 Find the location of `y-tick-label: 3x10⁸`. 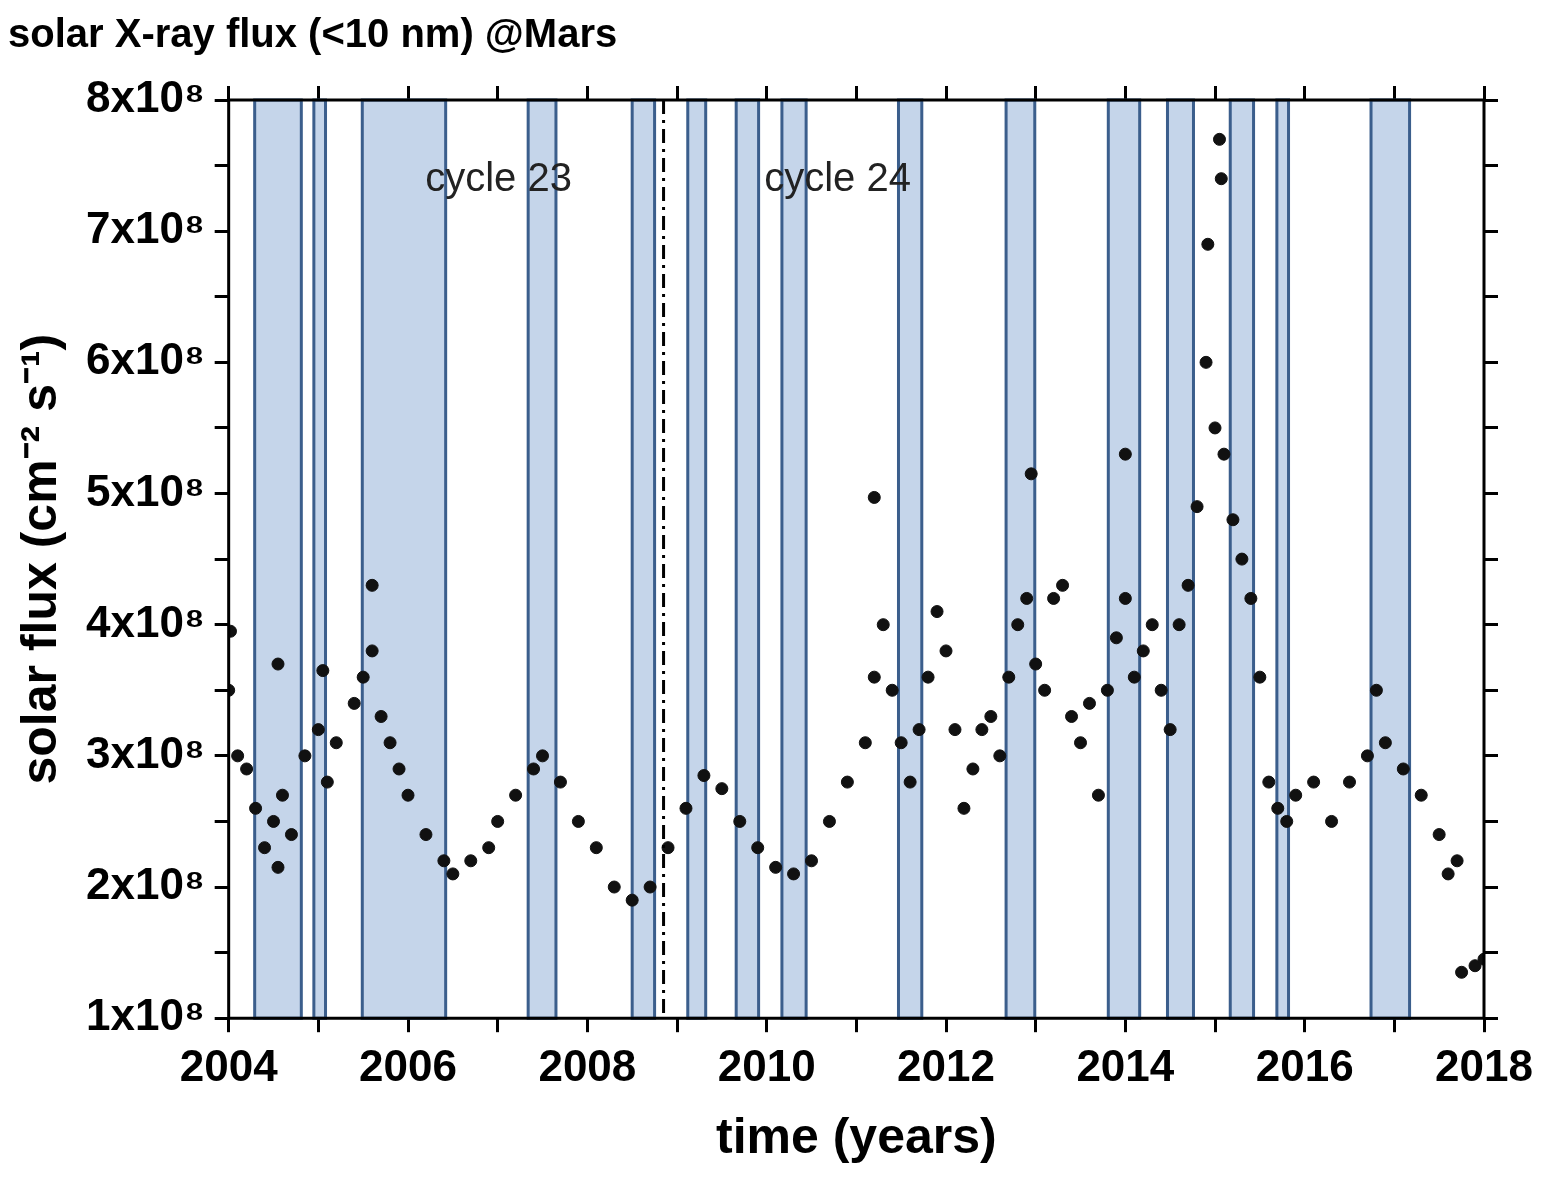

y-tick-label: 3x10⁸ is located at coordinates (145, 752).